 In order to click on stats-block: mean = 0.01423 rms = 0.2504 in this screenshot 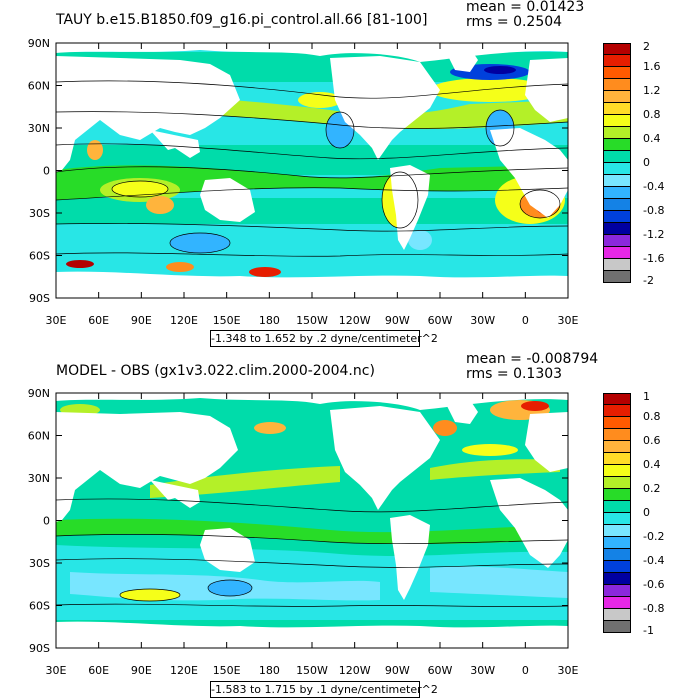, I will do `click(525, 15)`.